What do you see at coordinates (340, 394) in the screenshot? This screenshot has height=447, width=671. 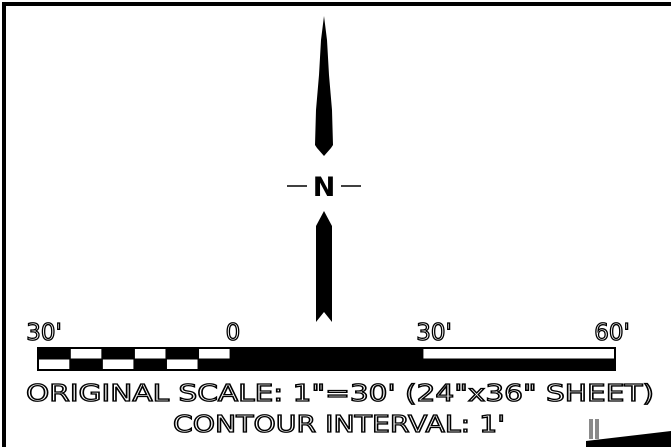 I see `original-scale-note: ORIGINAL SCALE: 1"=30' (24"x36" SHEET)` at bounding box center [340, 394].